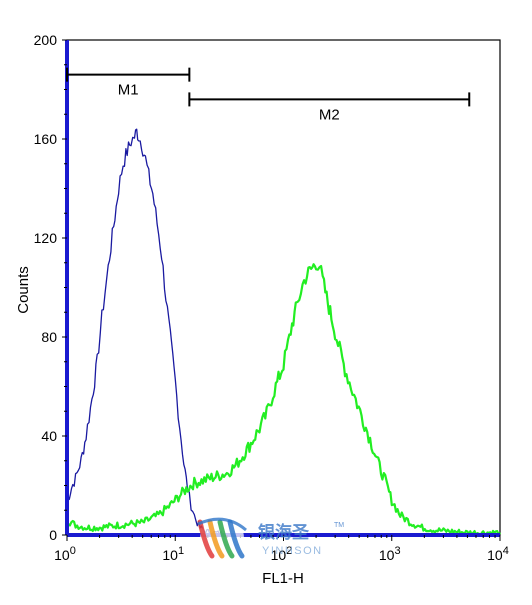  Describe the element at coordinates (173, 554) in the screenshot. I see `x-tick-label-1: 10¹` at that location.